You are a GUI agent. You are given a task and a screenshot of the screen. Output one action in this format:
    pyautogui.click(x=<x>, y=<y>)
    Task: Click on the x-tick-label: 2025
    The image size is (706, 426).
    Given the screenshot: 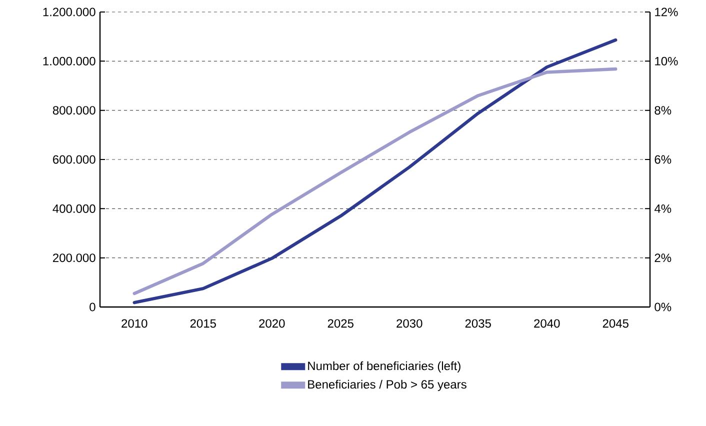 What is the action you would take?
    pyautogui.click(x=341, y=323)
    